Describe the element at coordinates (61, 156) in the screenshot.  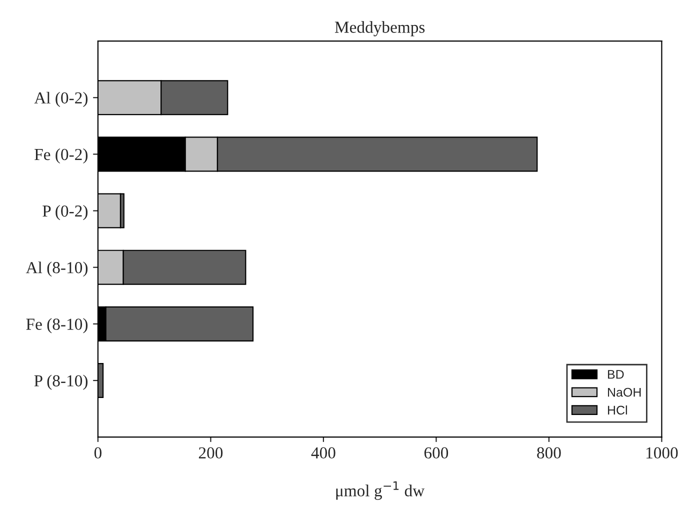
I see `y-tick-label: Fe (0-2)` at that location.